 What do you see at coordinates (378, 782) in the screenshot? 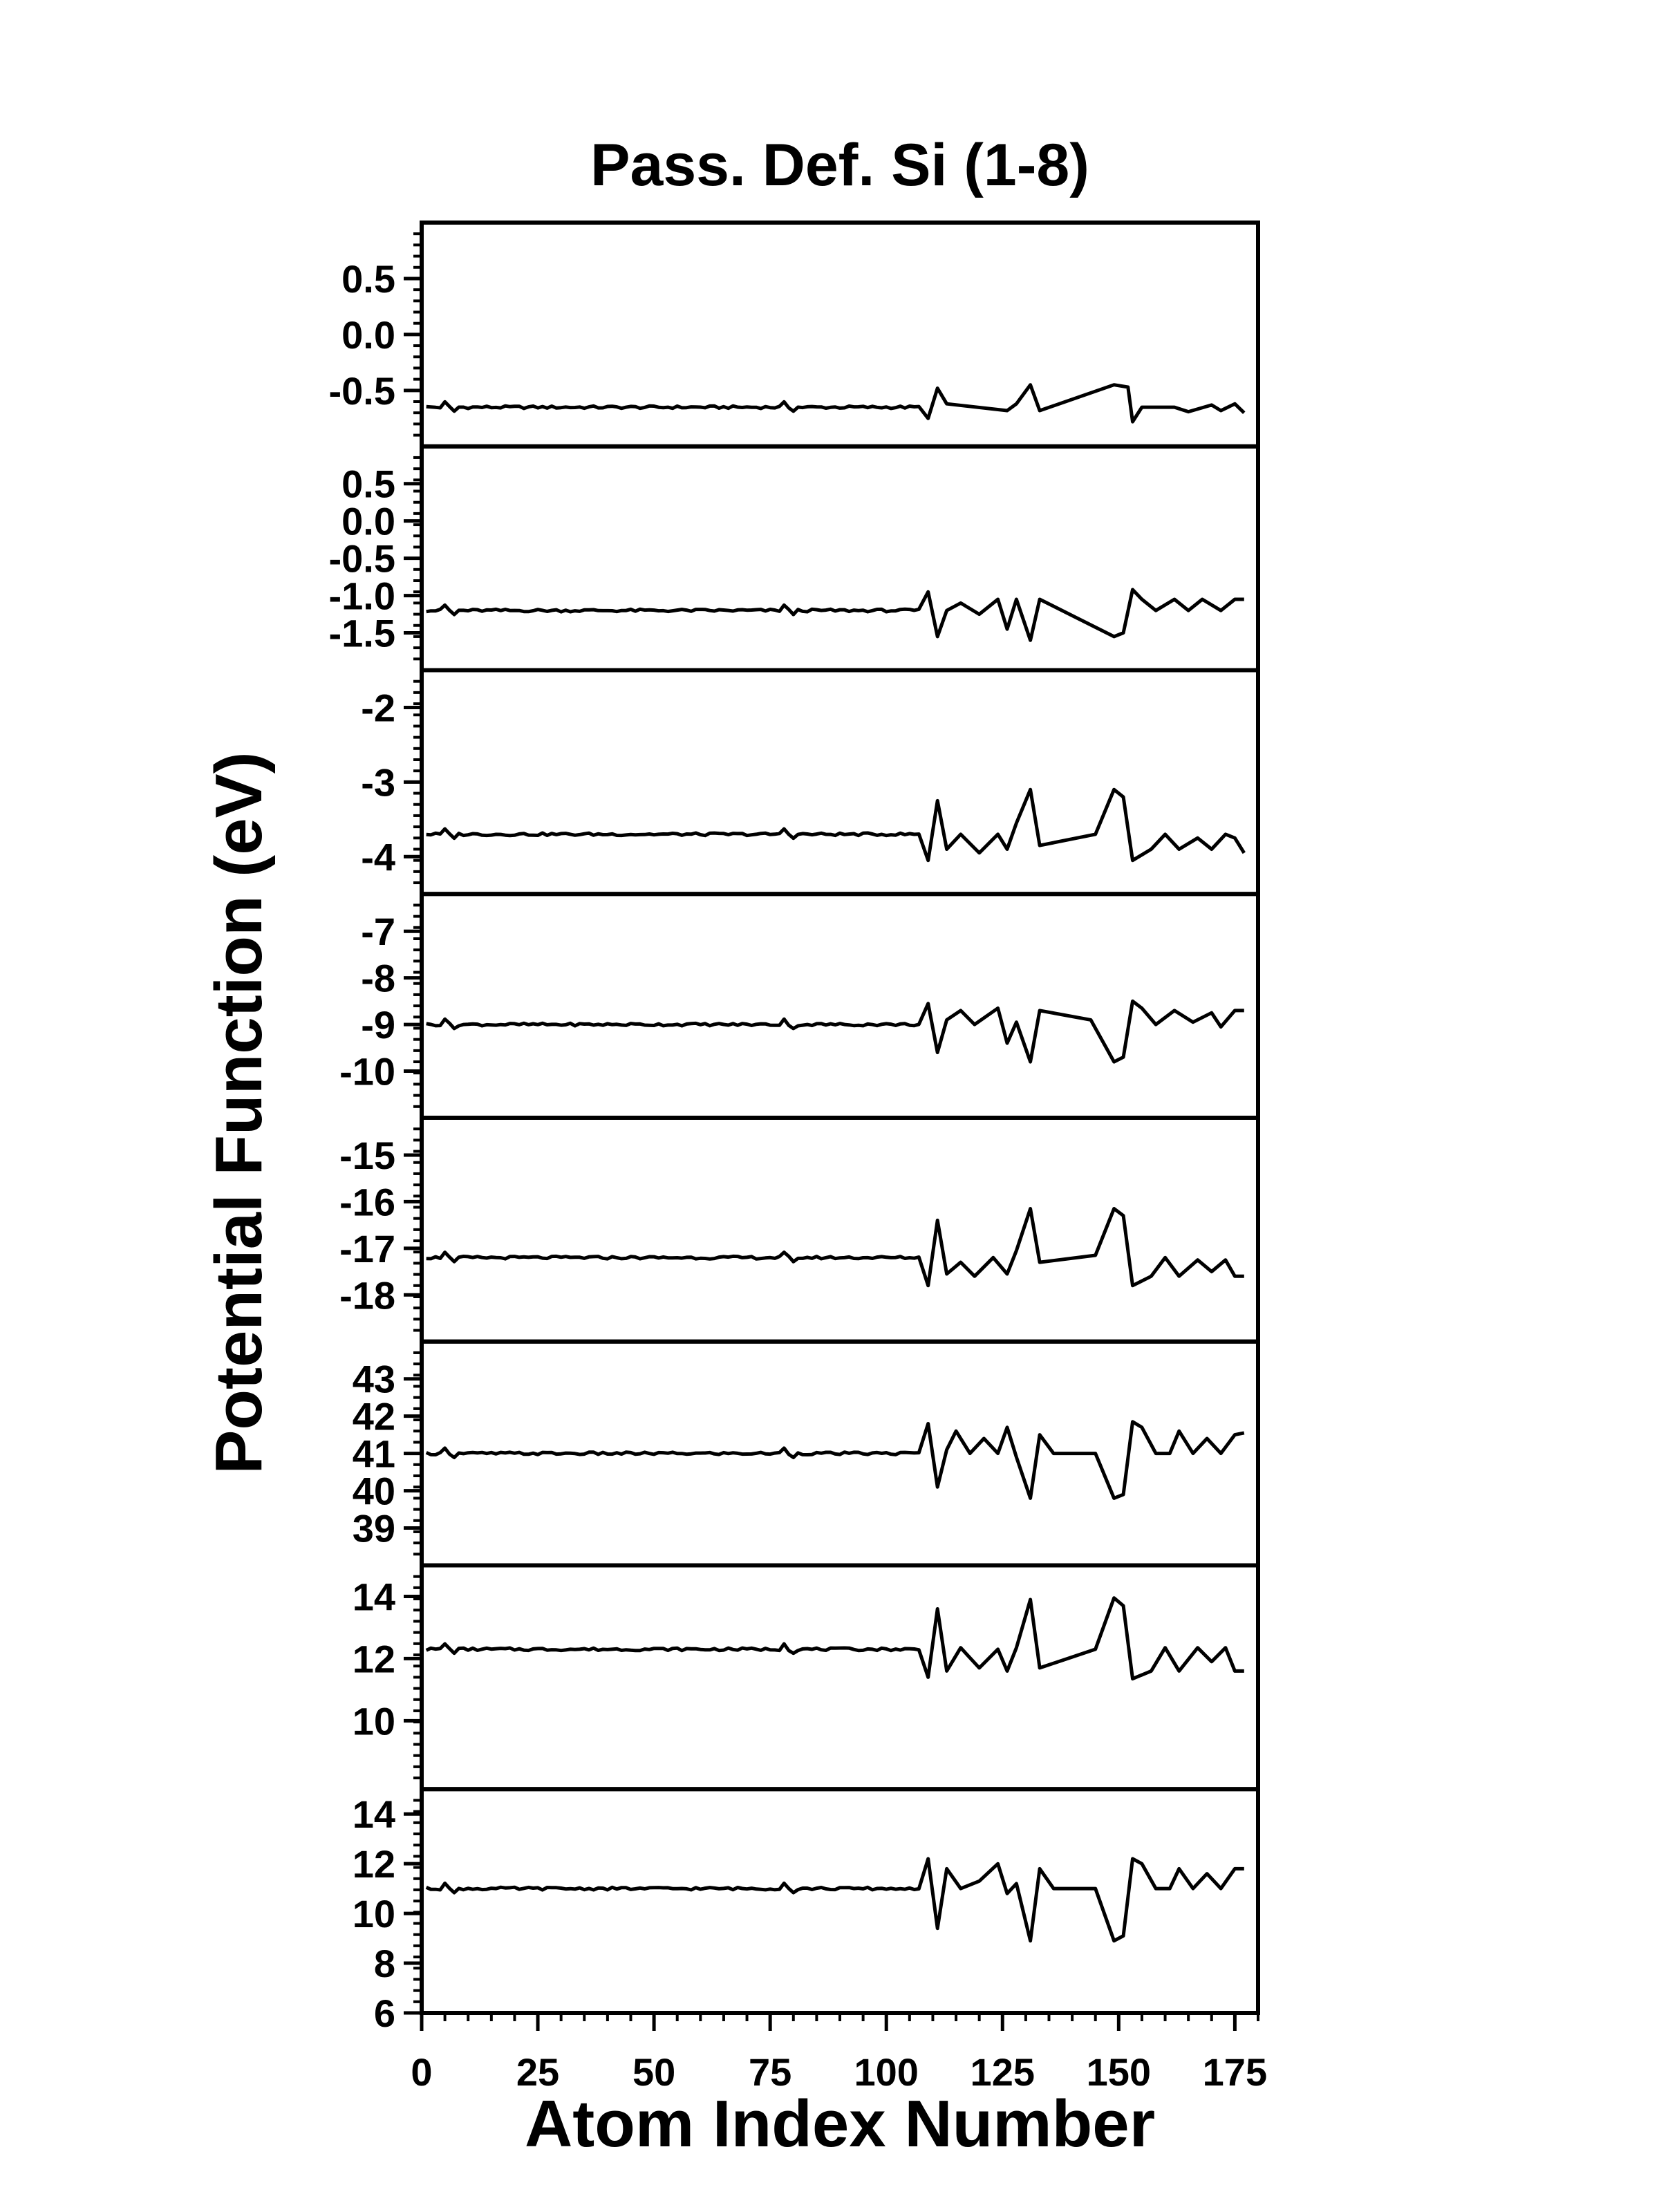
I see `panel-3-tick-label: -3` at bounding box center [378, 782].